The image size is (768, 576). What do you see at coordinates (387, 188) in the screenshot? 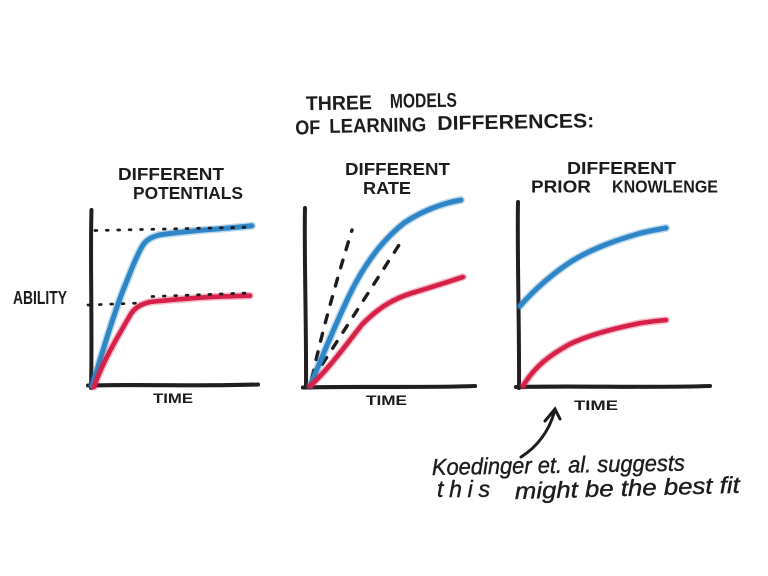
I see `svg-text: RATE` at bounding box center [387, 188].